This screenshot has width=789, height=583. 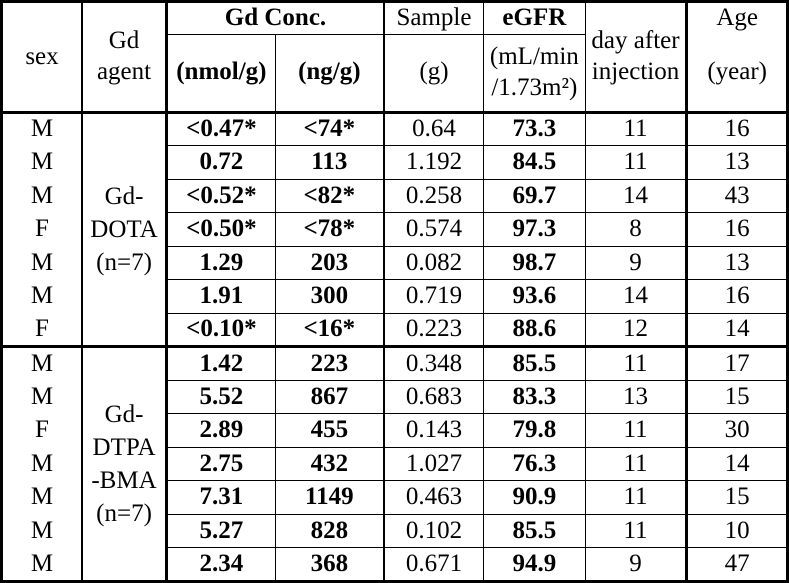 I want to click on table-row: M 1.91 300 0.719 93.6 14 16, so click(x=394, y=296).